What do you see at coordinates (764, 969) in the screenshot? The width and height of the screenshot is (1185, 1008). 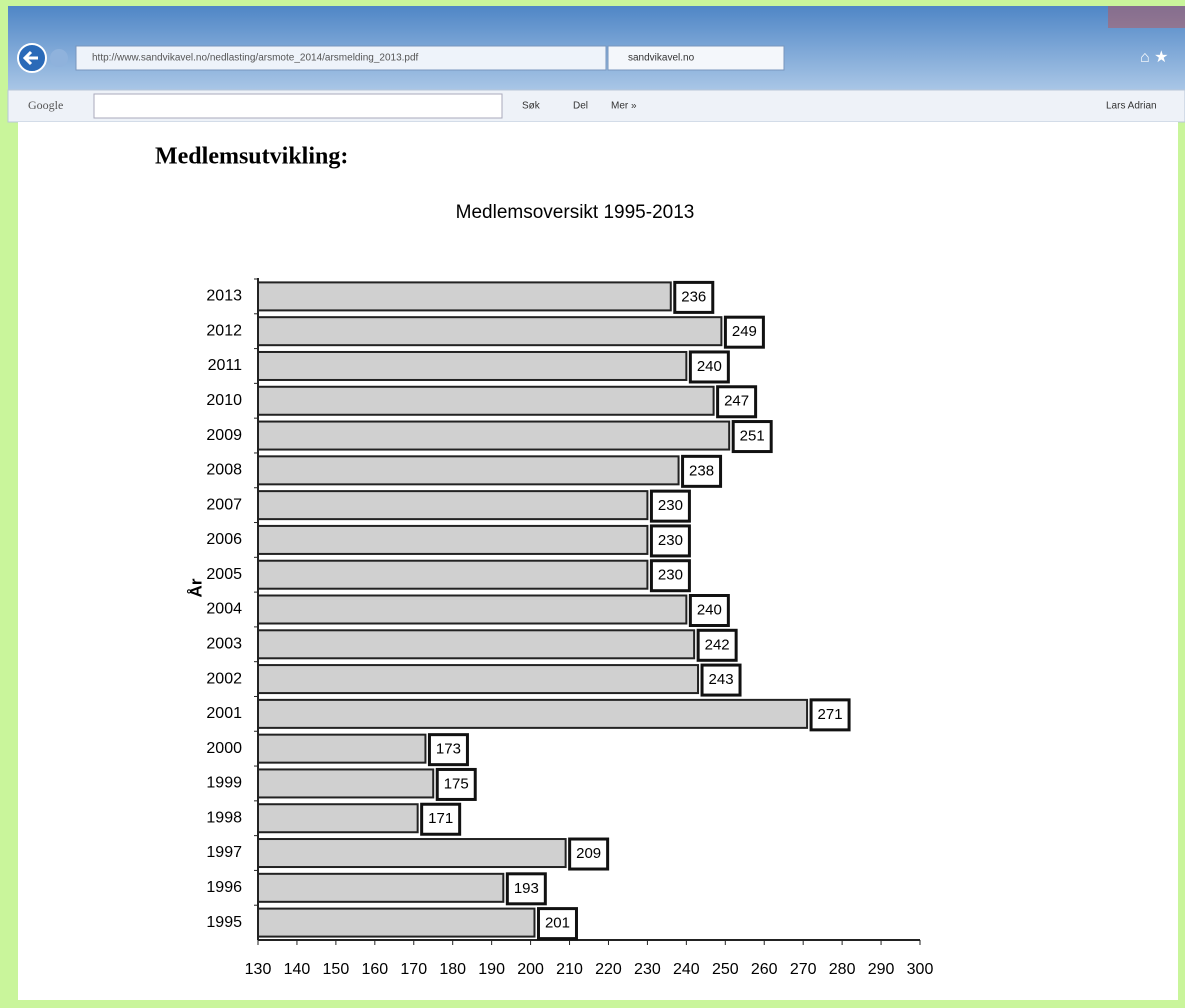 I see `x-tick-label: 260` at bounding box center [764, 969].